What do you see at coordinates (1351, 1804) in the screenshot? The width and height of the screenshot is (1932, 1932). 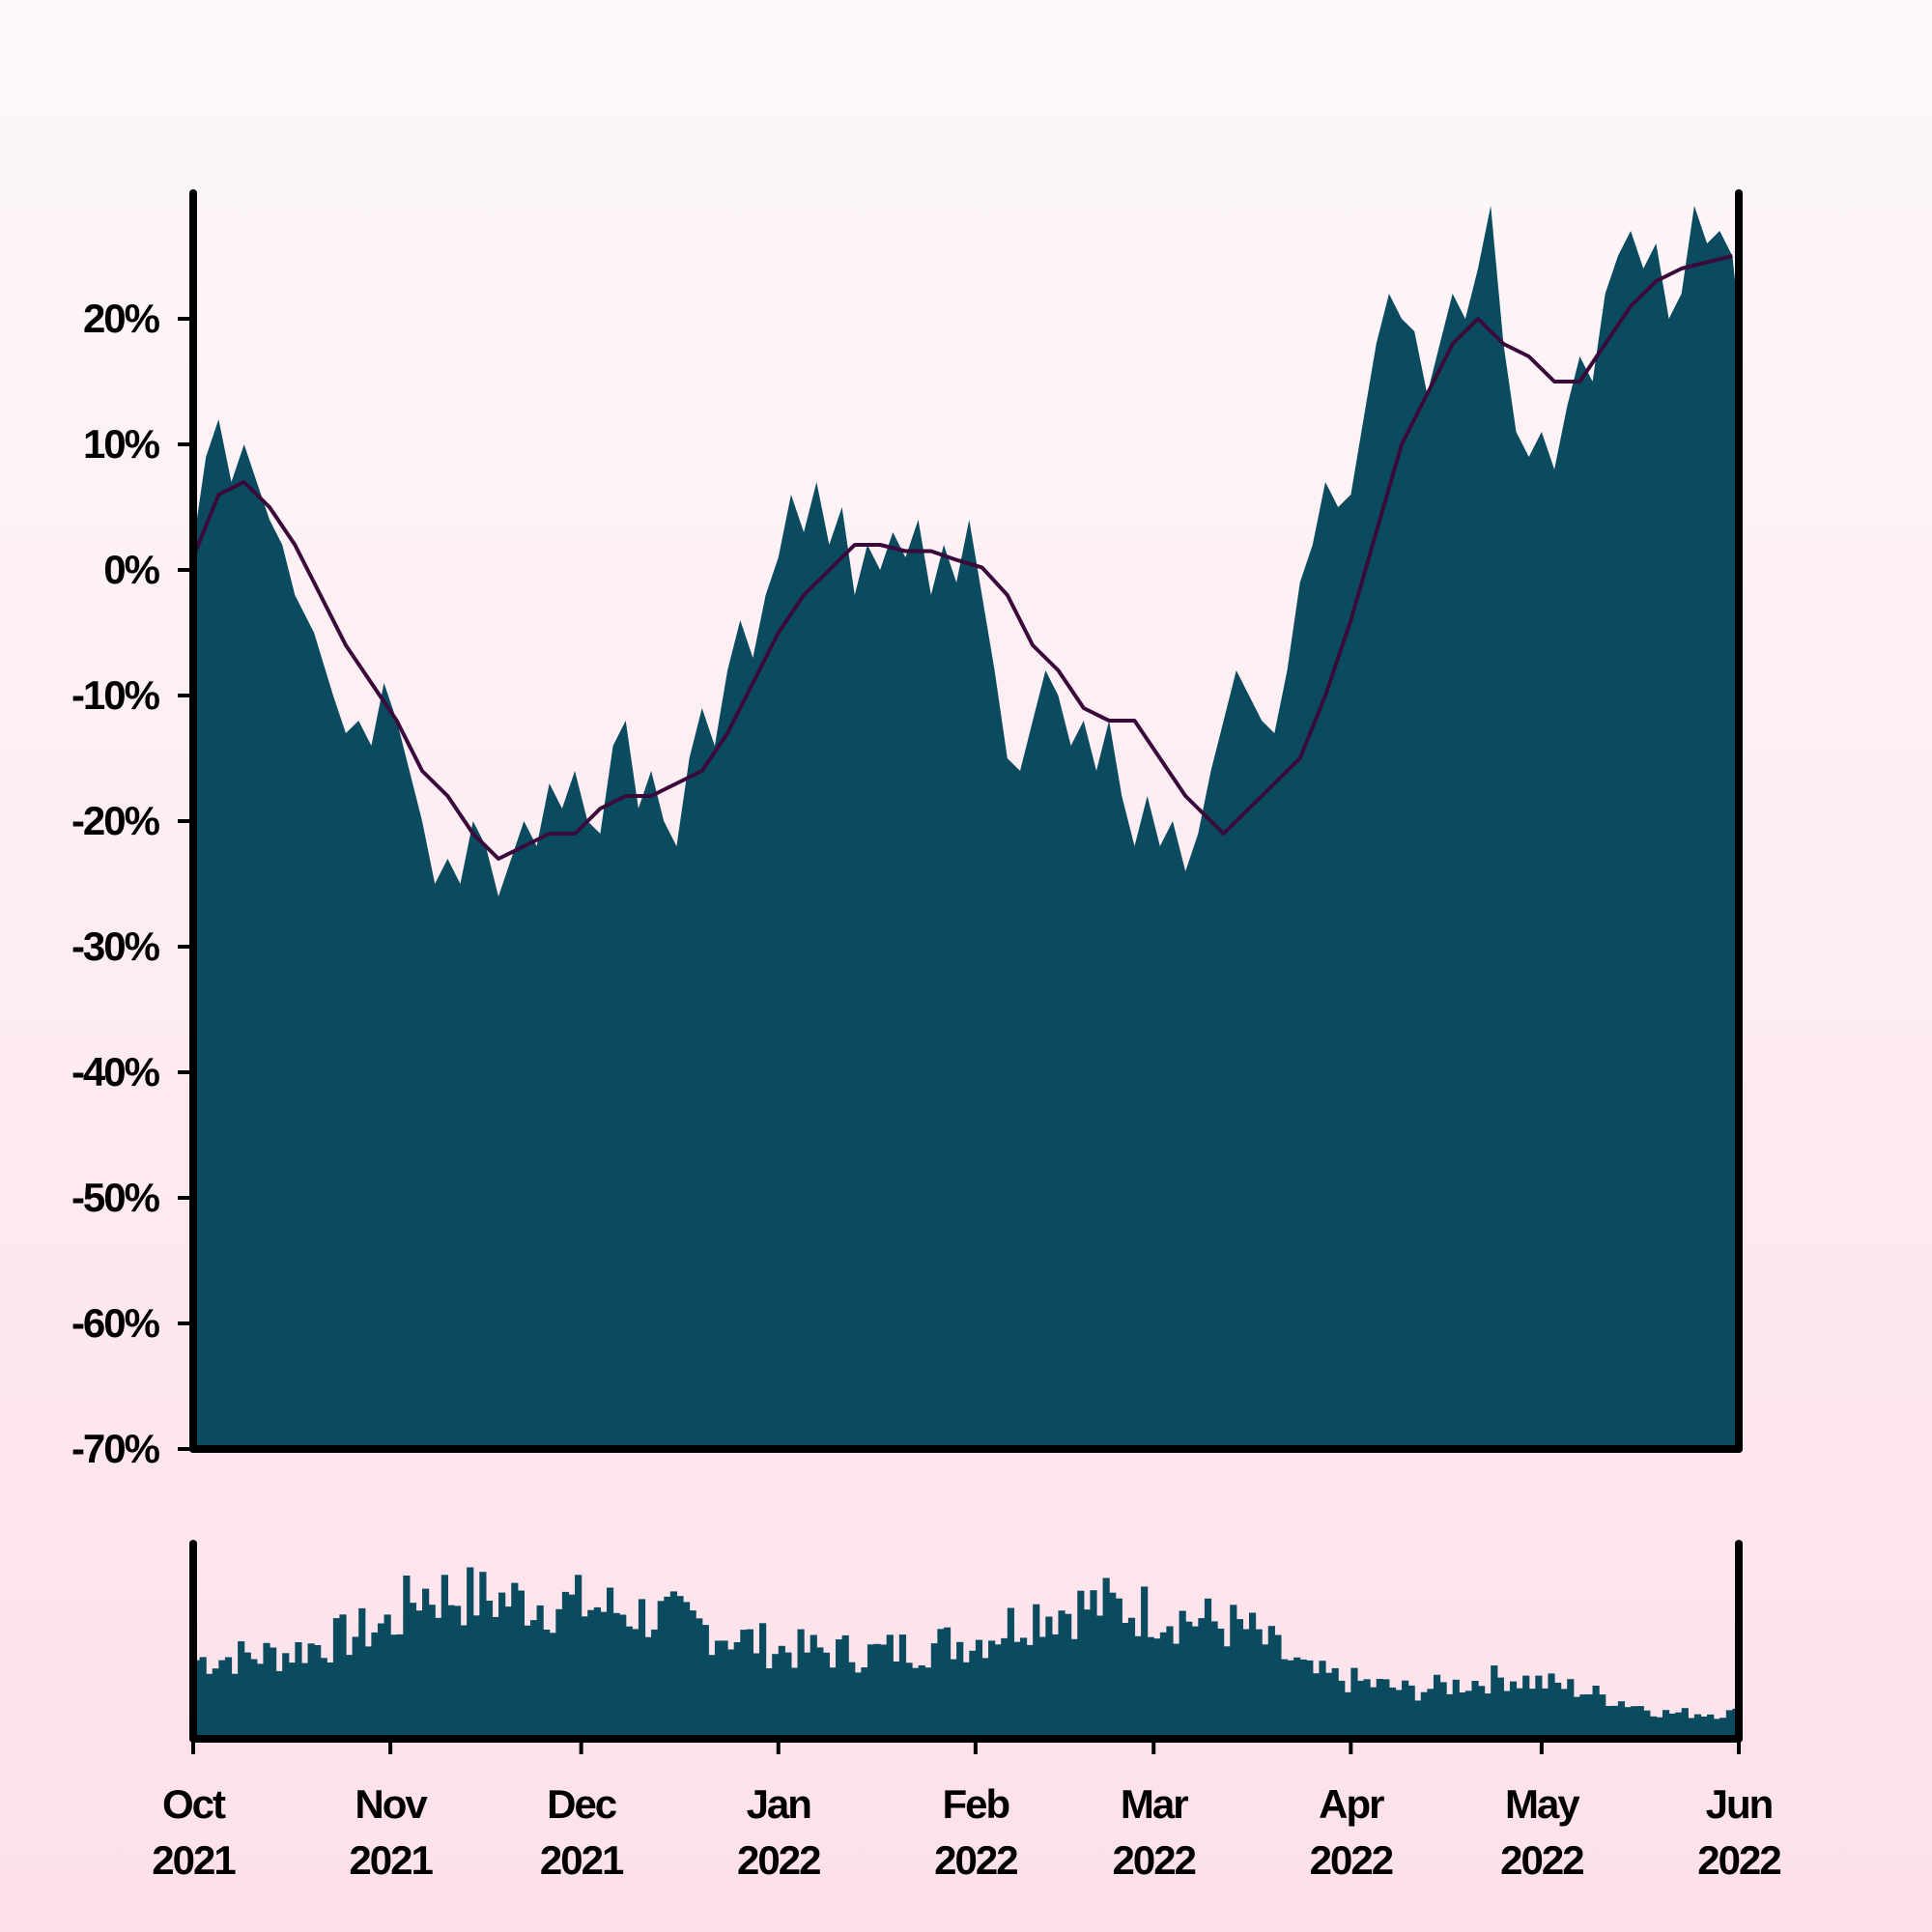 I see `x-tick-month: Apr` at bounding box center [1351, 1804].